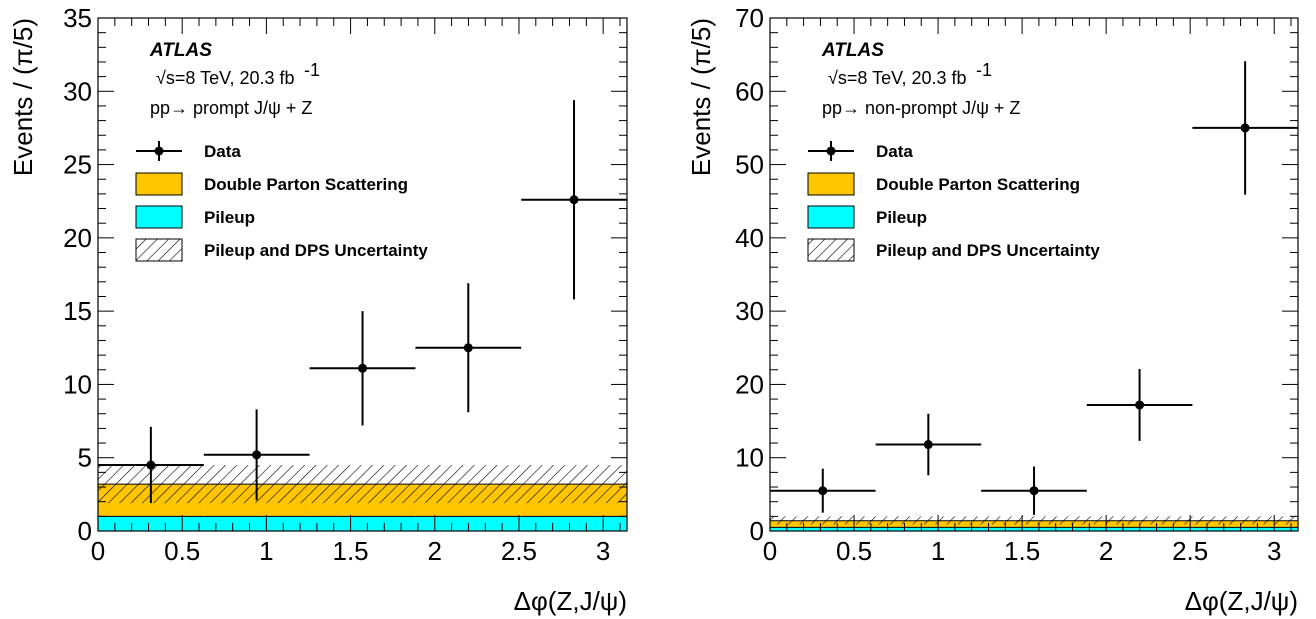  What do you see at coordinates (749, 91) in the screenshot?
I see `y-tick-label: 60` at bounding box center [749, 91].